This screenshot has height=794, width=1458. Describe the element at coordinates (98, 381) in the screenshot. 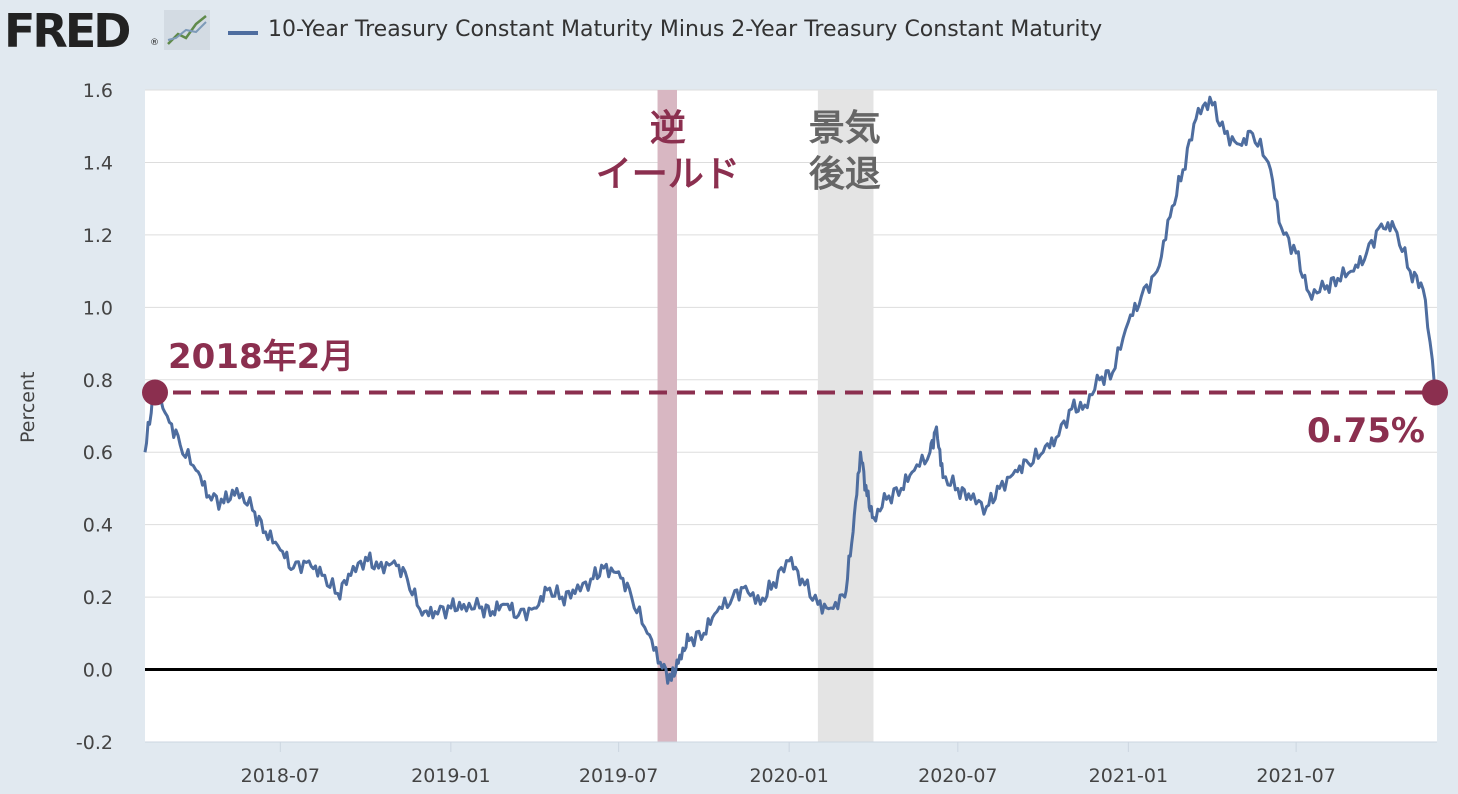

I see `y-tick-label: 0.8` at that location.